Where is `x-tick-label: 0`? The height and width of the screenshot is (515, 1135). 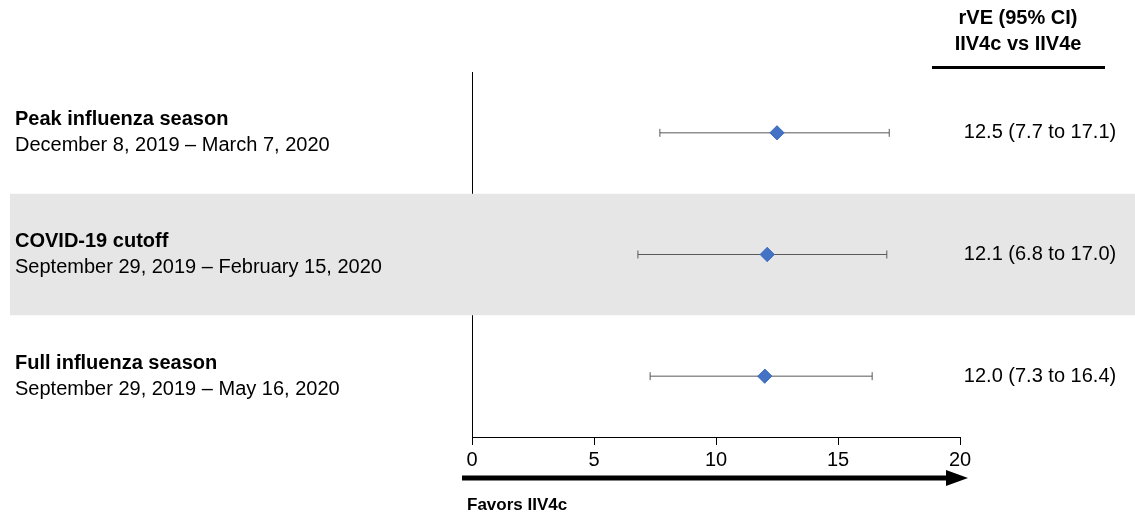
x-tick-label: 0 is located at coordinates (472, 458).